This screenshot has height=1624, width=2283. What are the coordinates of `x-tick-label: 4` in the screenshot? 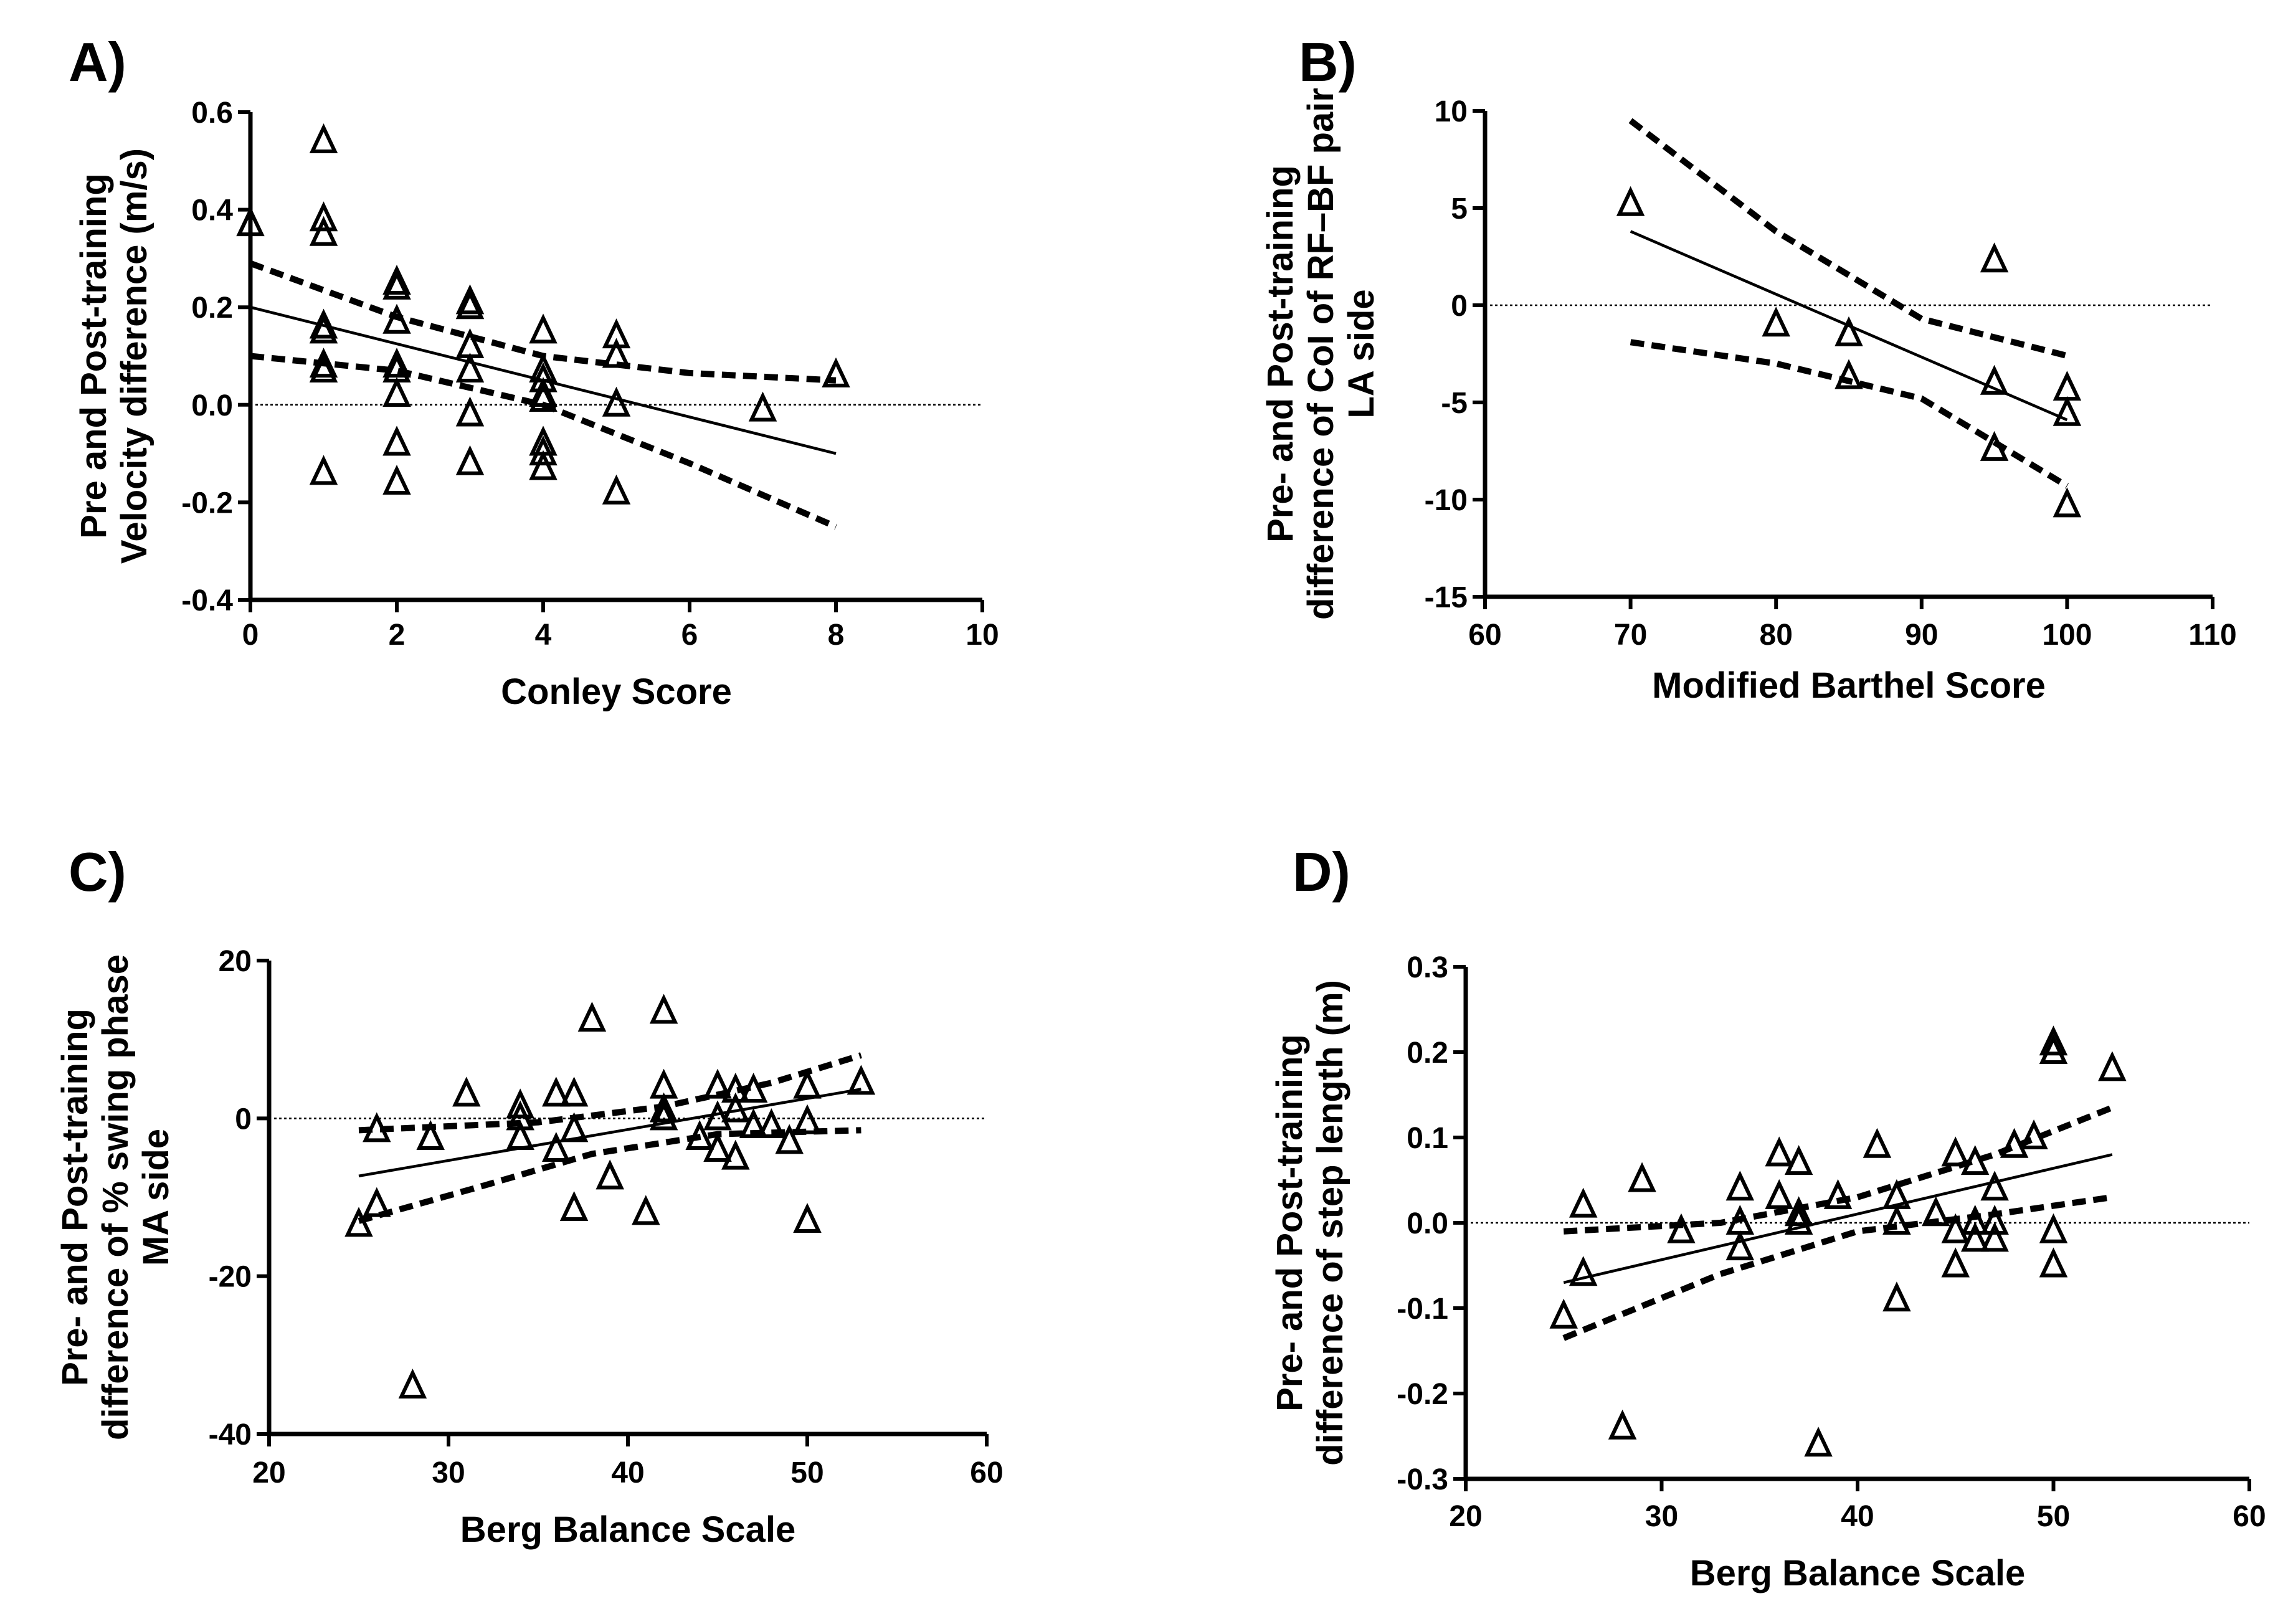 It's located at (543, 636).